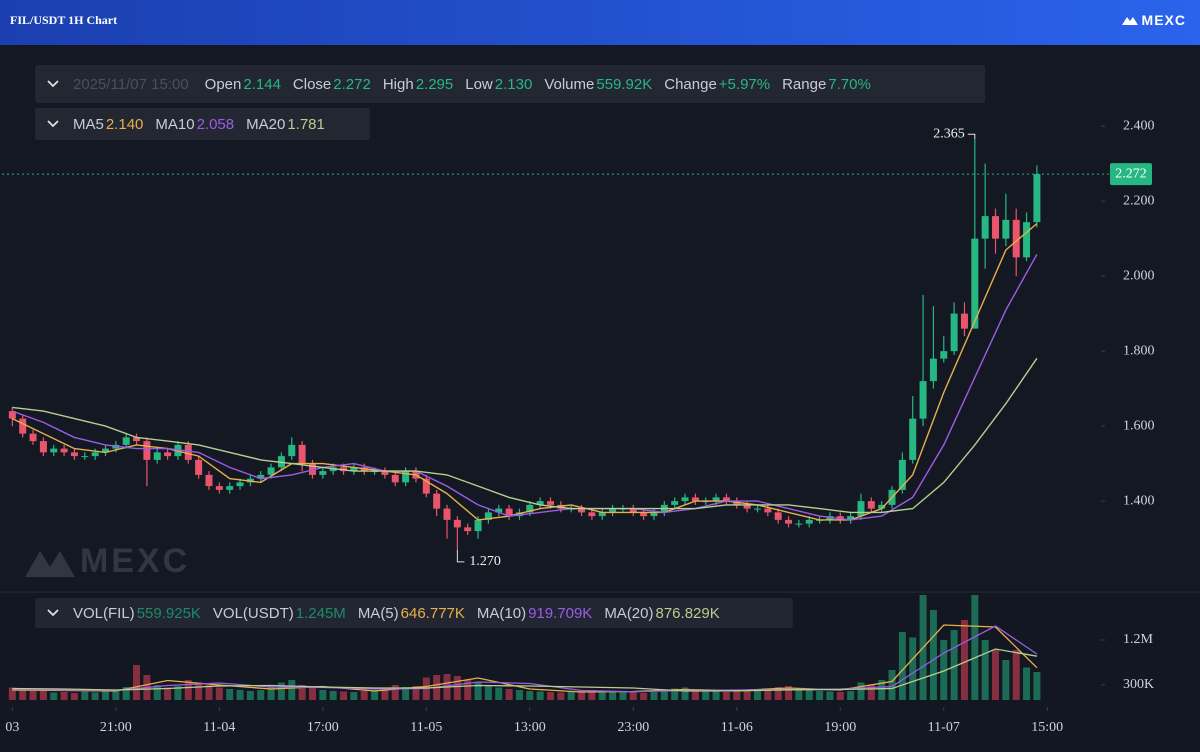 Image resolution: width=1200 pixels, height=752 pixels. Describe the element at coordinates (737, 727) in the screenshot. I see `x-tick-label: 11-06` at that location.